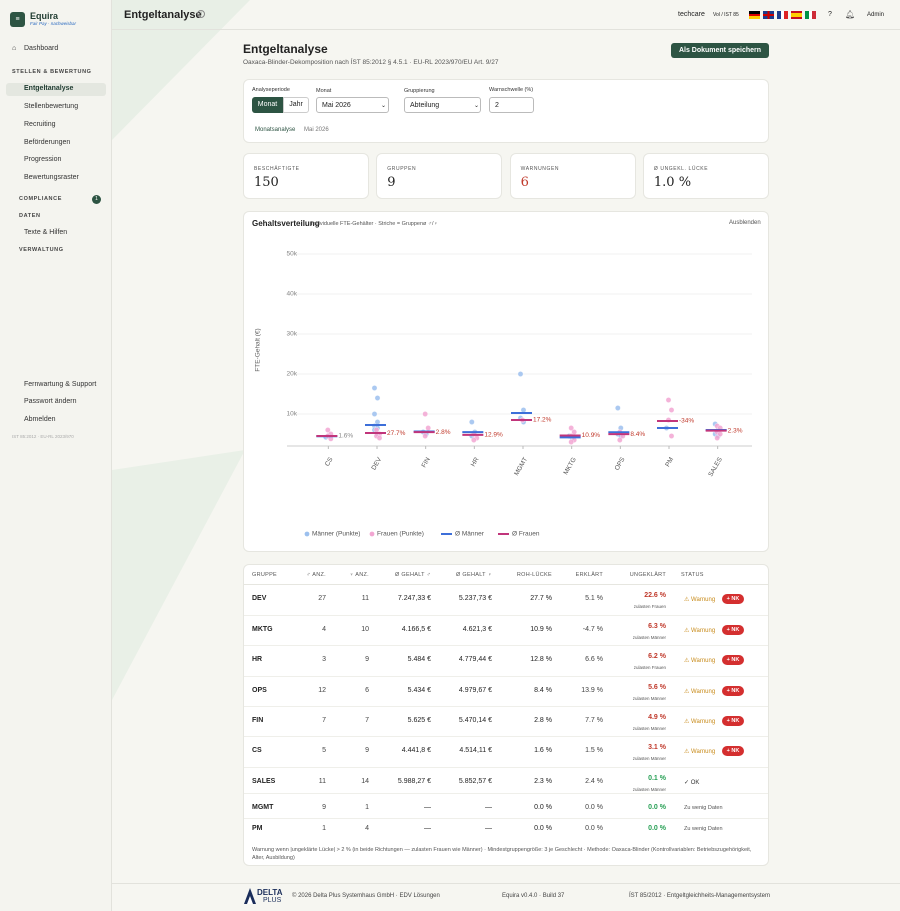 The image size is (900, 911). Describe the element at coordinates (783, 15) in the screenshot. I see `language-flags` at that location.